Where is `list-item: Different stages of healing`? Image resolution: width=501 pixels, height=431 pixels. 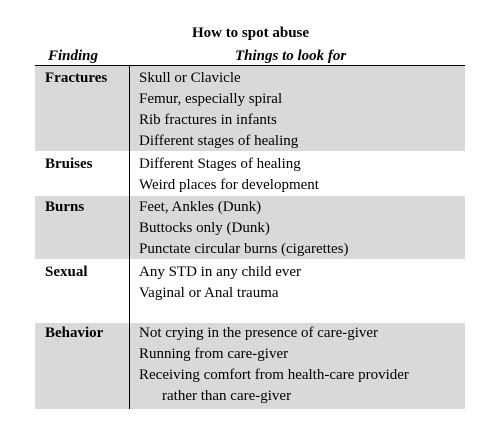 list-item: Different stages of healing is located at coordinates (219, 141).